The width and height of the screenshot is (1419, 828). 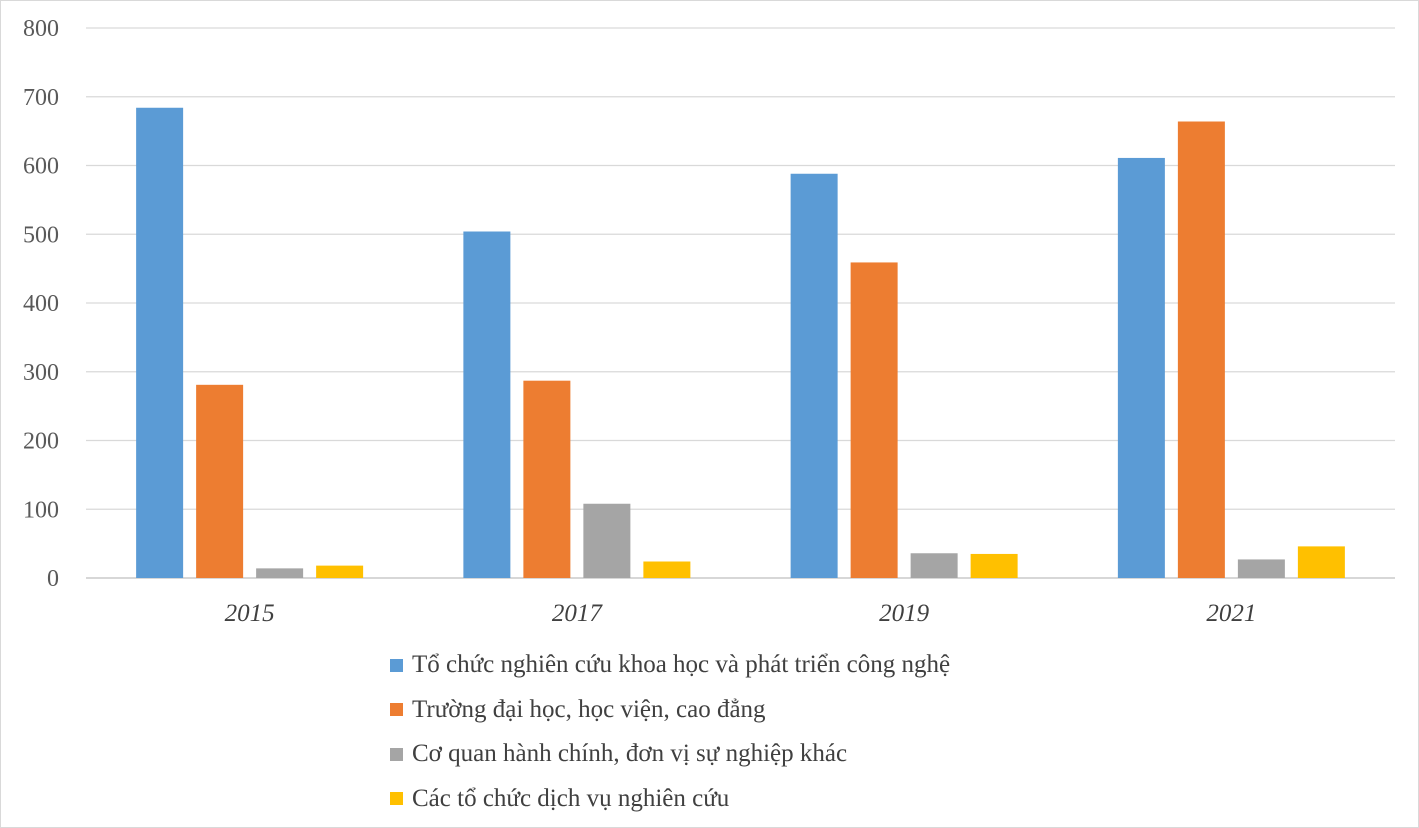 I want to click on y-tick-label: 0, so click(x=53, y=579).